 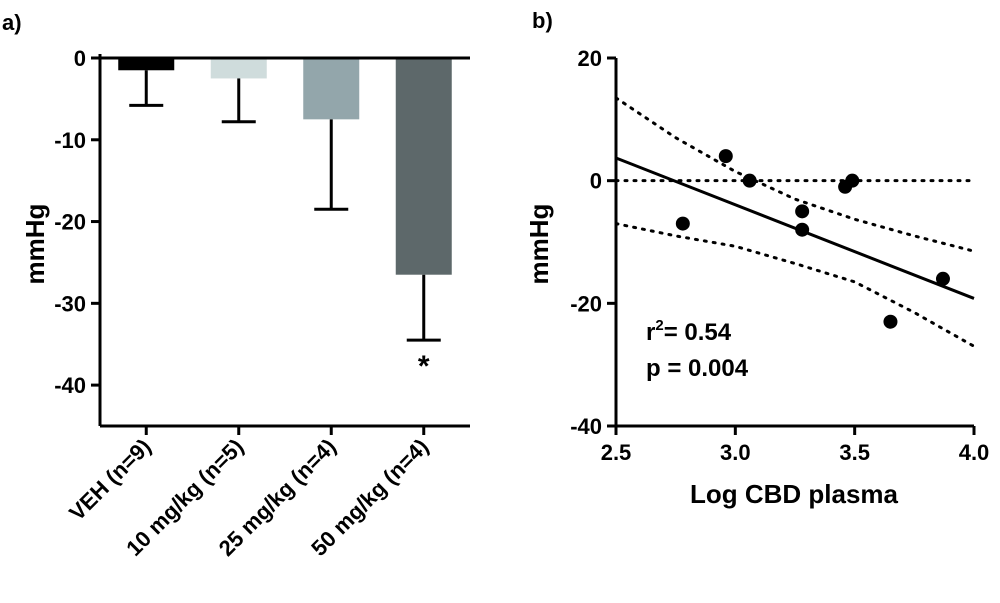 I want to click on significance-marker: *, so click(x=424, y=366).